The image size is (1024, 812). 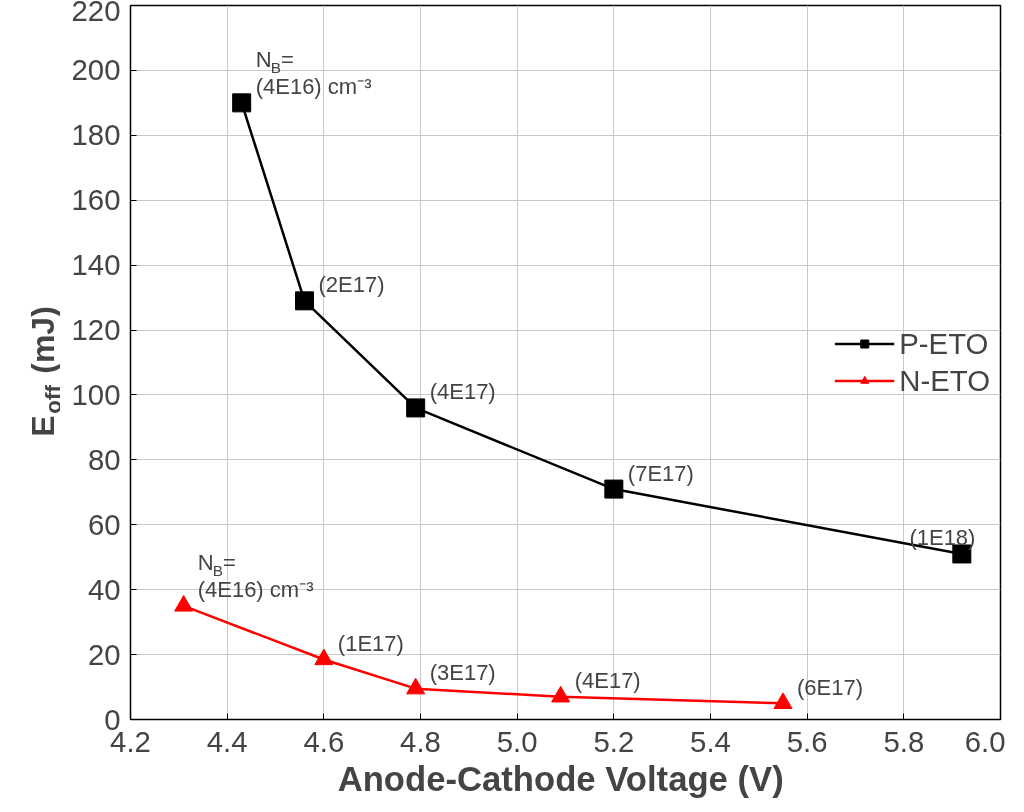 What do you see at coordinates (985, 741) in the screenshot?
I see `x-tick-label: 6.0` at bounding box center [985, 741].